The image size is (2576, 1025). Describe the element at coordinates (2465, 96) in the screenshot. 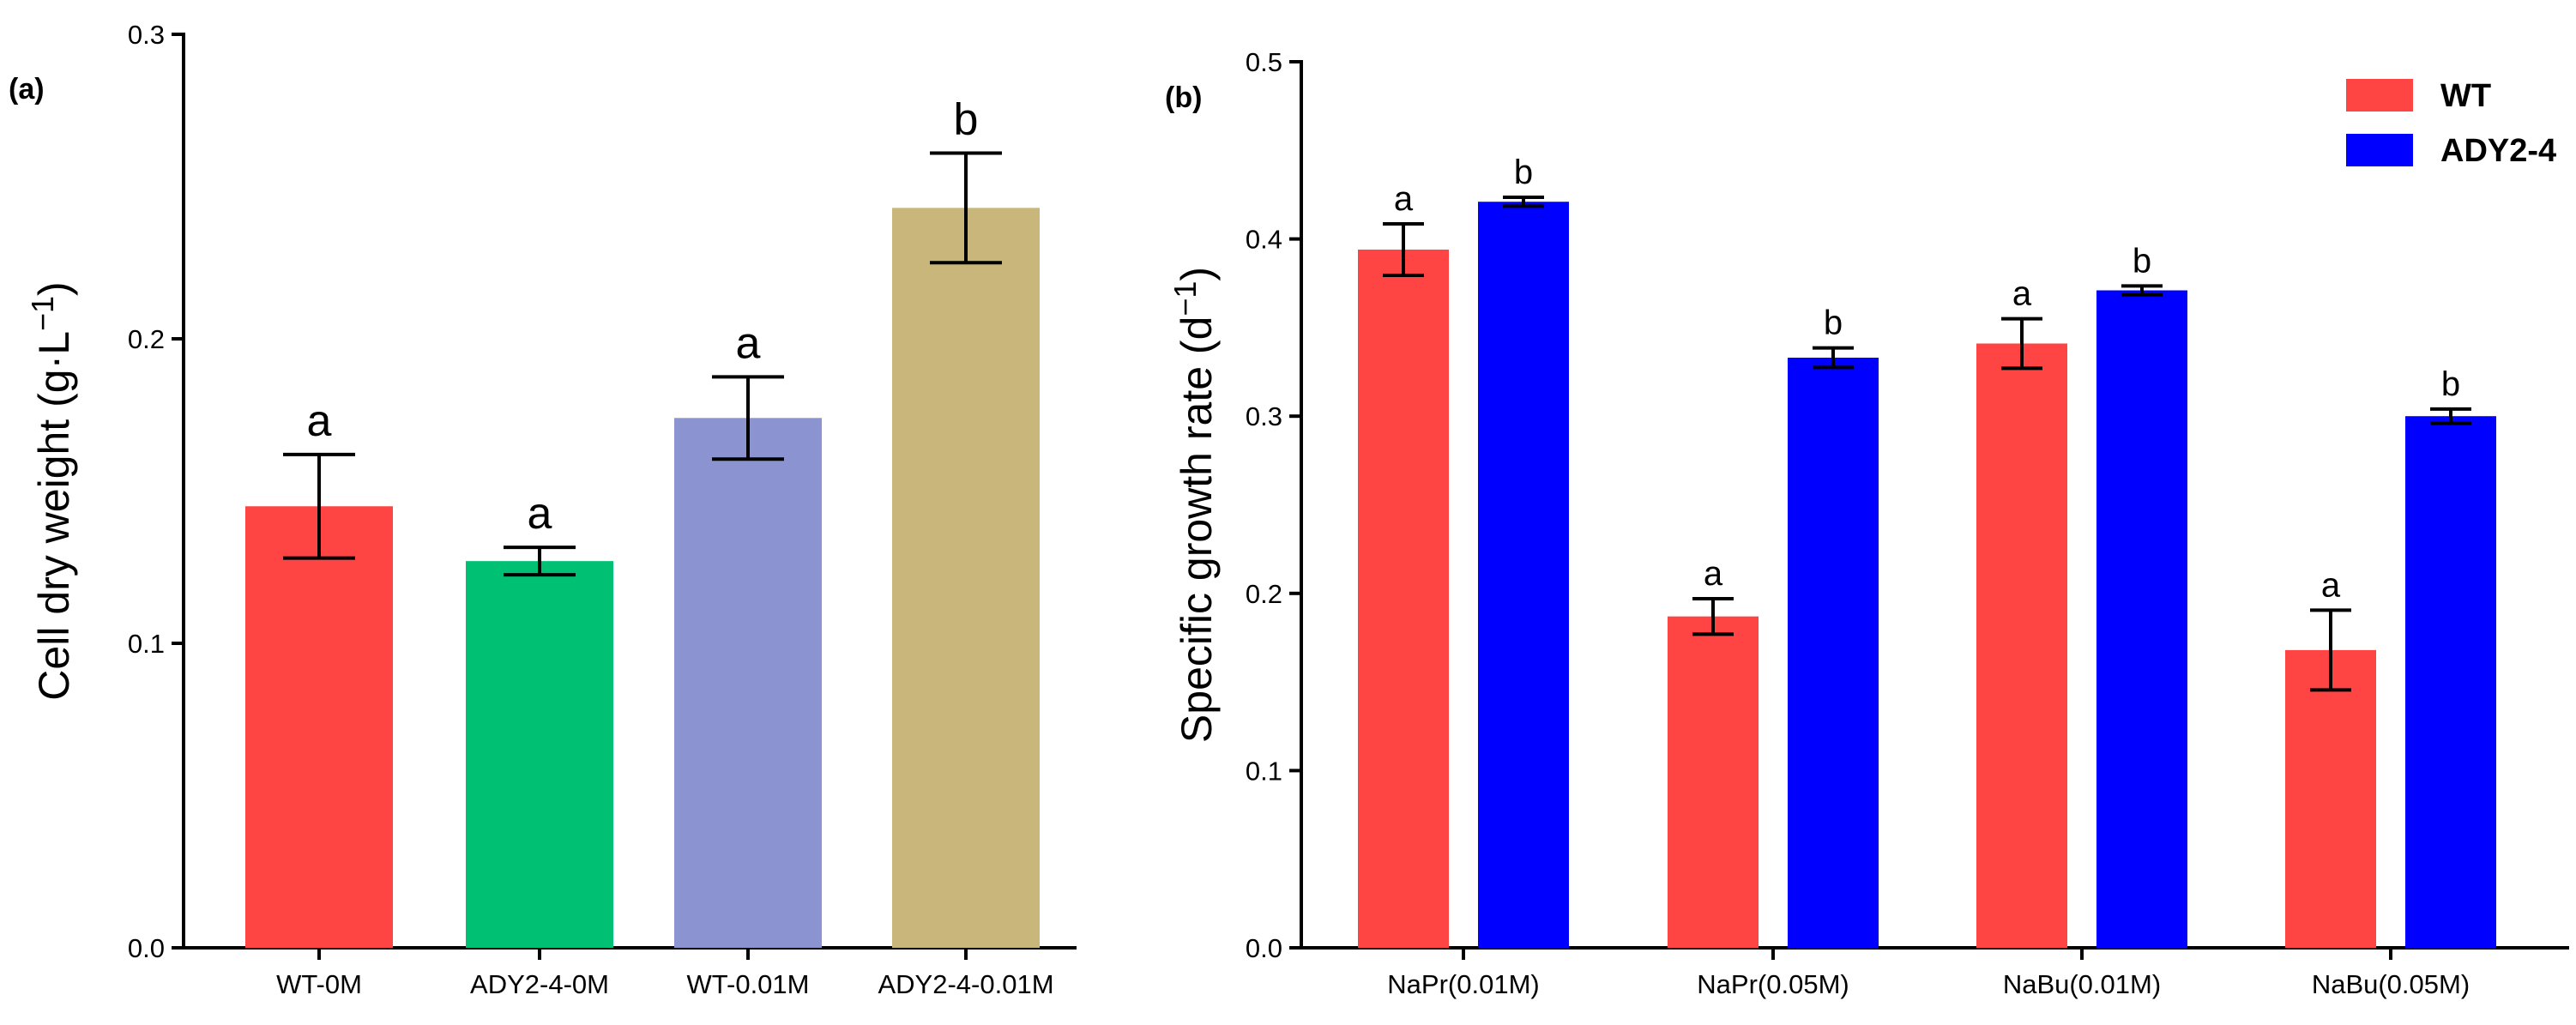

I see `panel-b-legend-label: WT` at that location.